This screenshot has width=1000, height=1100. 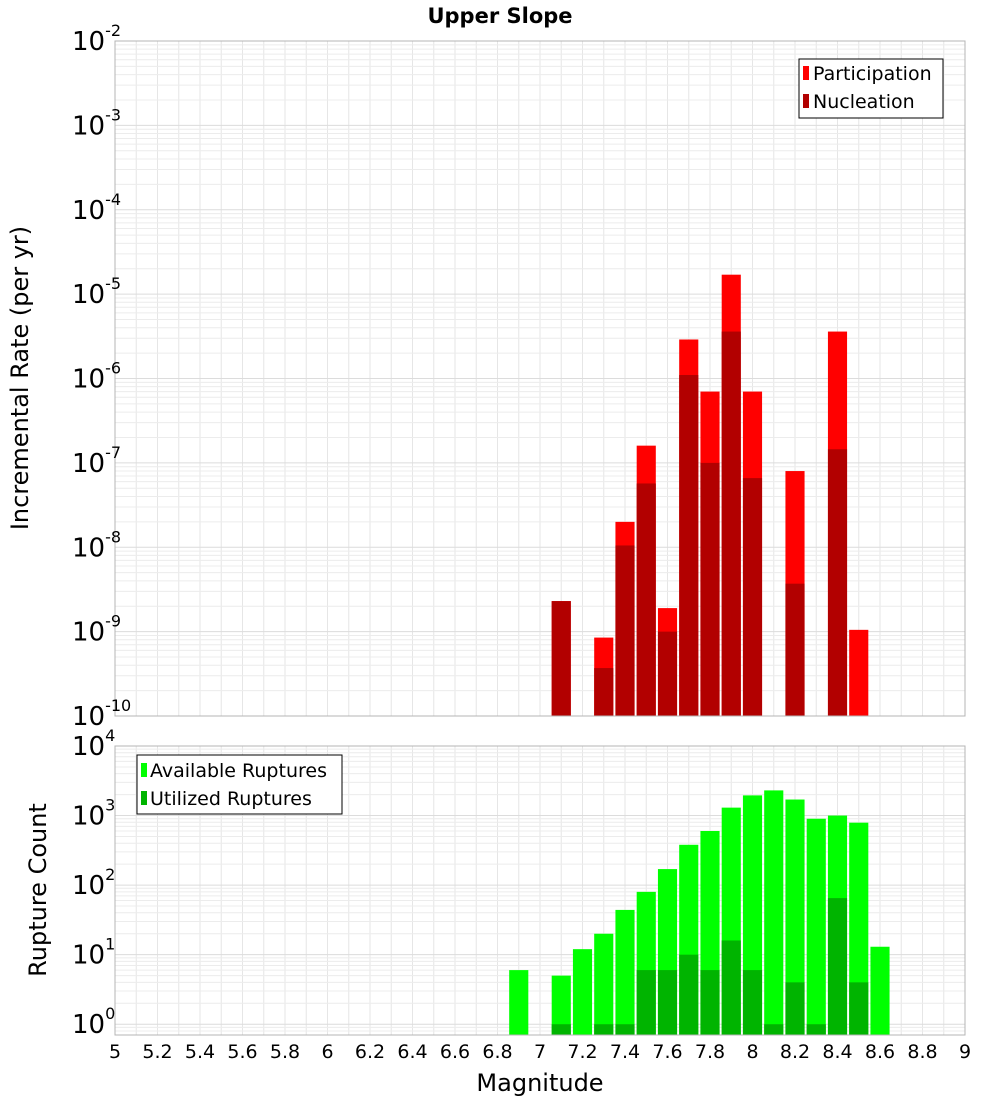 I want to click on top-legend-box, so click(x=871, y=88).